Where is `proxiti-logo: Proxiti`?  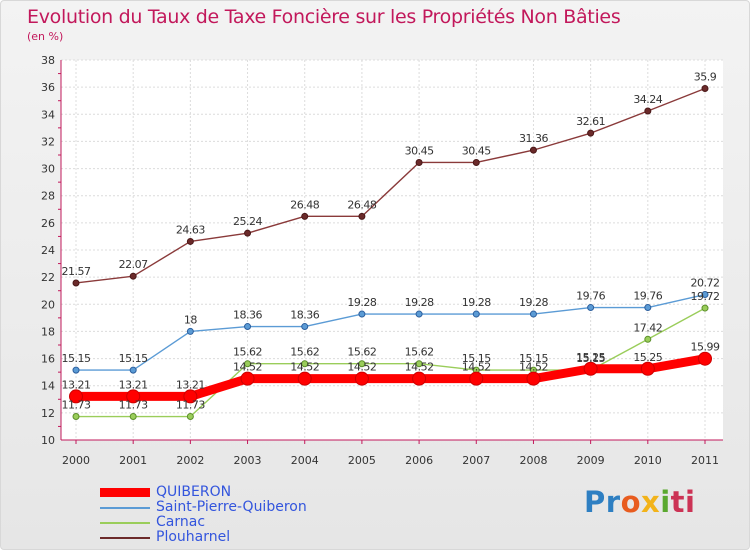 proxiti-logo: Proxiti is located at coordinates (639, 502).